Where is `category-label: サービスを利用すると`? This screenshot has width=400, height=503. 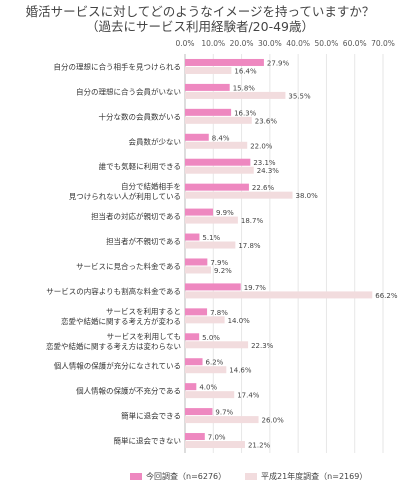
category-label: サービスを利用すると is located at coordinates (143, 311).